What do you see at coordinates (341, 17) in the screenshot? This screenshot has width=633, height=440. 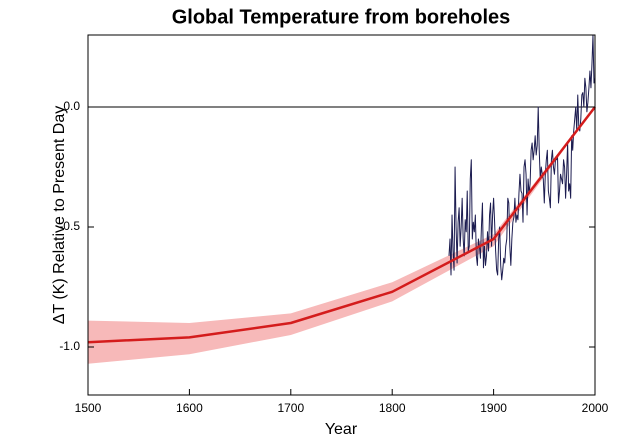 I see `chart-title: Global Temperature from boreholes` at bounding box center [341, 17].